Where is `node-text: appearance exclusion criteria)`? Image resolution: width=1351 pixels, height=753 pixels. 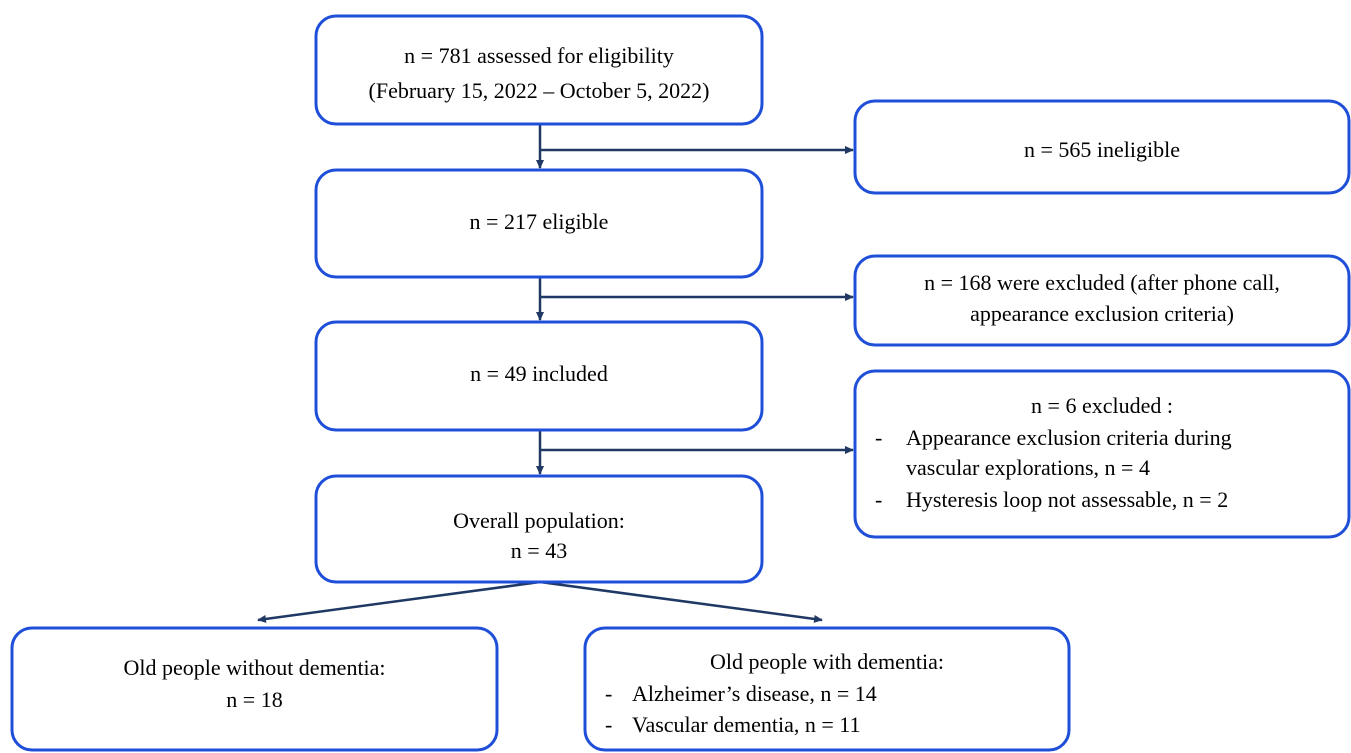 node-text: appearance exclusion criteria) is located at coordinates (1102, 313).